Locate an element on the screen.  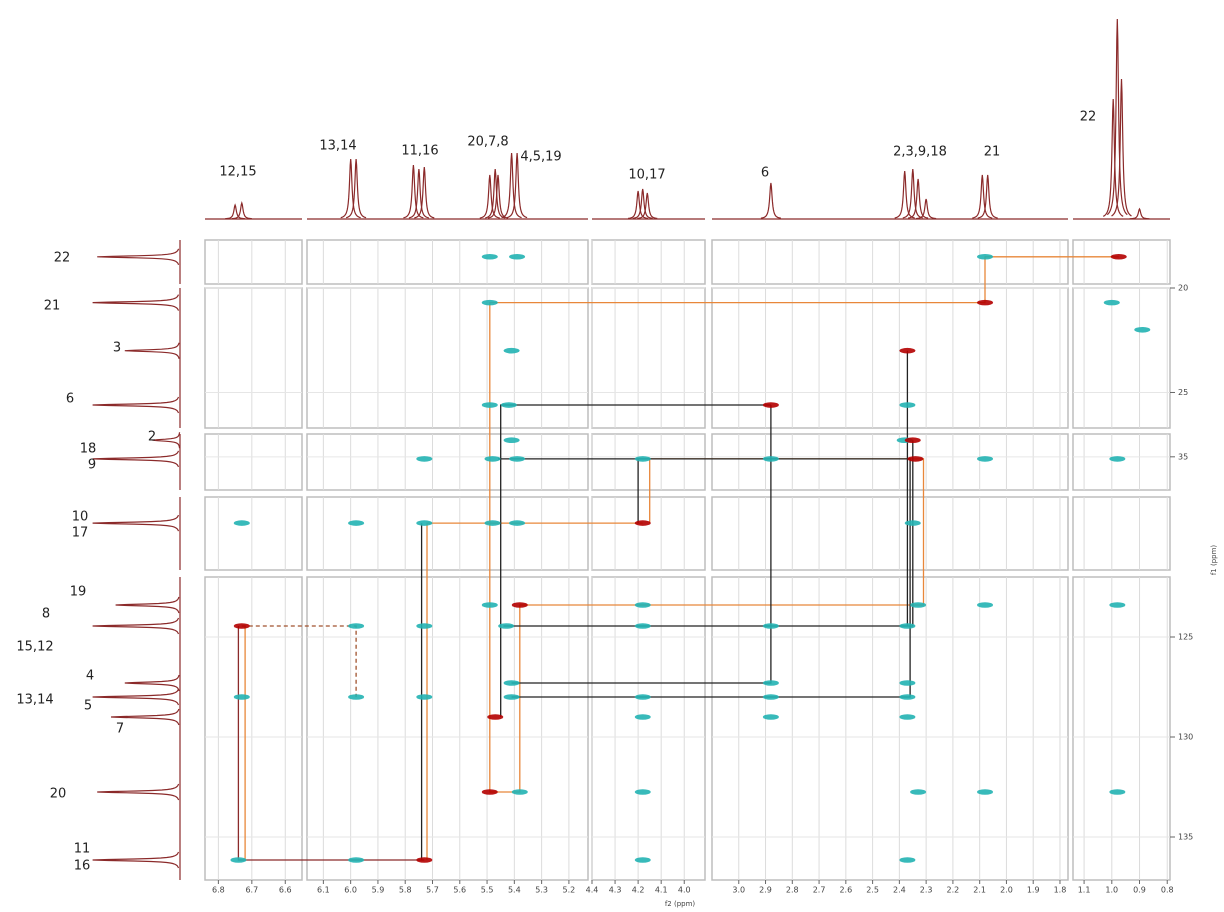
x-tick-label: 0.8 is located at coordinates (1167, 890).